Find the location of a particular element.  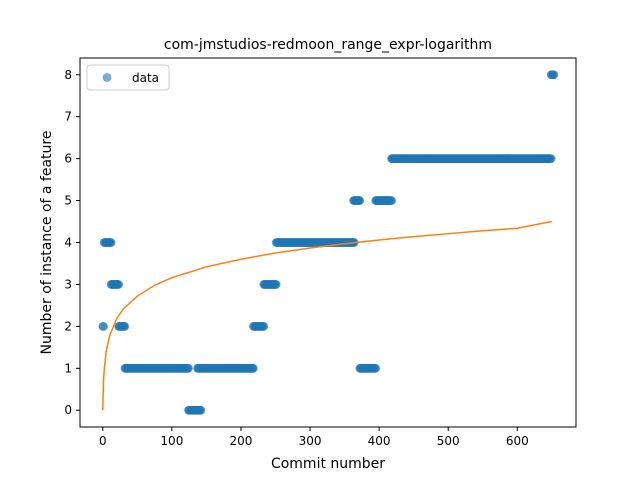

y-axis: 0 1 2 3 4 5 6 7 8 is located at coordinates (72, 242).